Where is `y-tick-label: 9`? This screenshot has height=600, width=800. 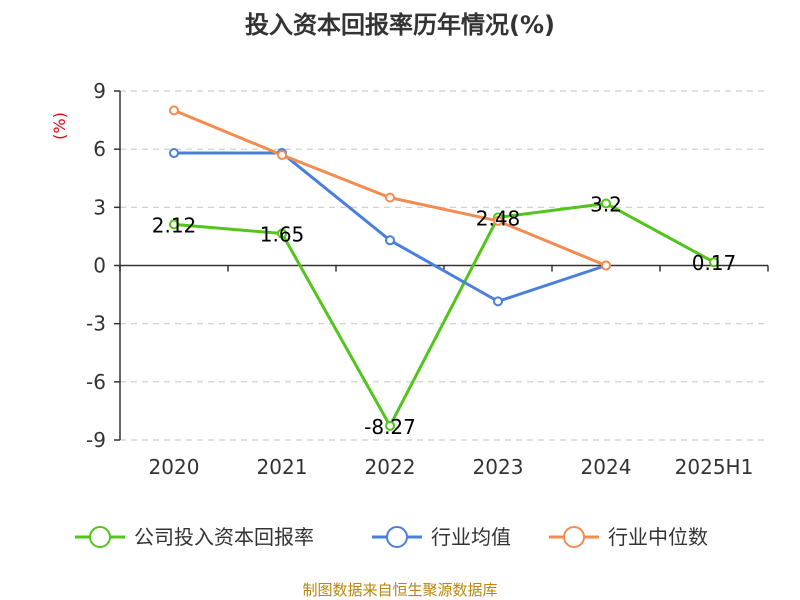
y-tick-label: 9 is located at coordinates (99, 91).